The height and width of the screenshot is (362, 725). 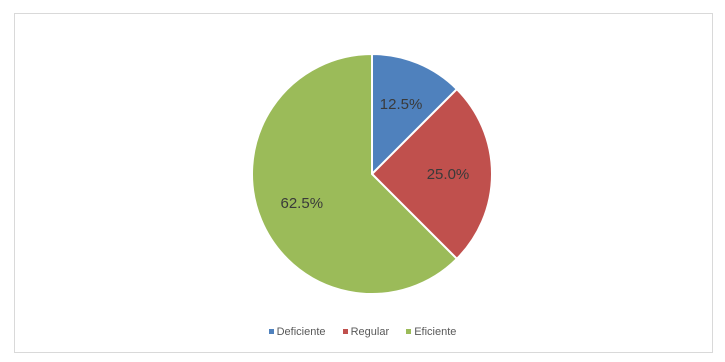 I want to click on data-label-regular: 25.0%, so click(x=448, y=174).